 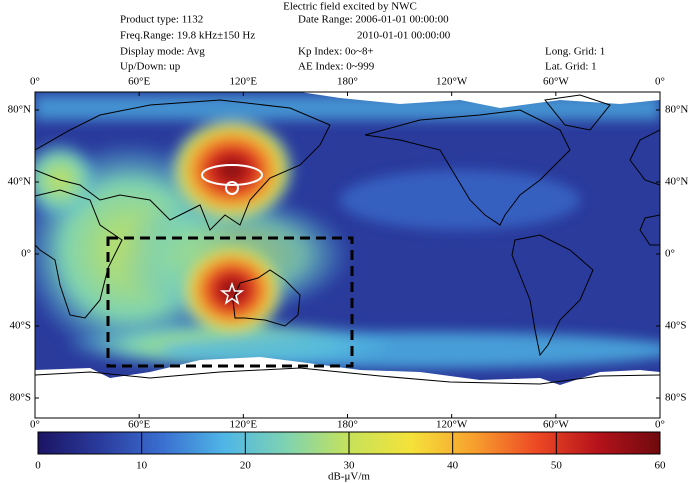 What do you see at coordinates (676, 110) in the screenshot?
I see `lat-label-right: 80°N` at bounding box center [676, 110].